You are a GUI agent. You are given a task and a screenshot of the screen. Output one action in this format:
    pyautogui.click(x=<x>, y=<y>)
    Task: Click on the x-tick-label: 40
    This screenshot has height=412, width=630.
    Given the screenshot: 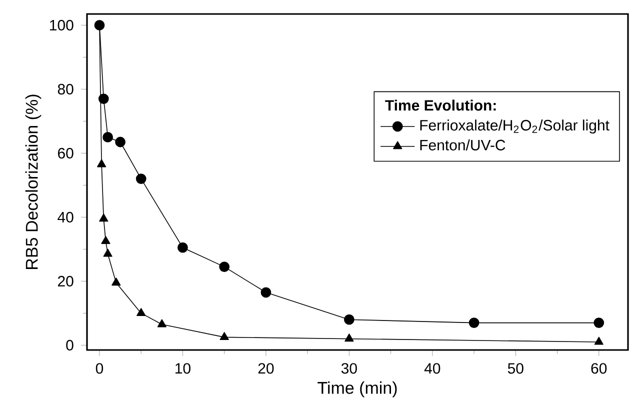 What is the action you would take?
    pyautogui.click(x=432, y=368)
    